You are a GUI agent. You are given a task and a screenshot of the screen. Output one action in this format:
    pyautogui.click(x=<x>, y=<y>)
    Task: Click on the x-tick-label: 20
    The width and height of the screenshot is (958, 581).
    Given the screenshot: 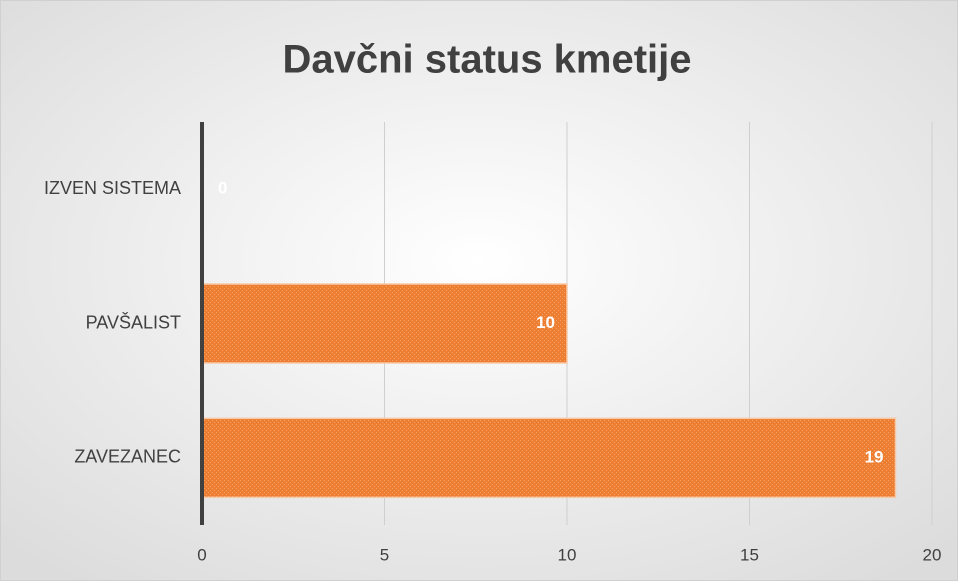 What is the action you would take?
    pyautogui.click(x=932, y=554)
    